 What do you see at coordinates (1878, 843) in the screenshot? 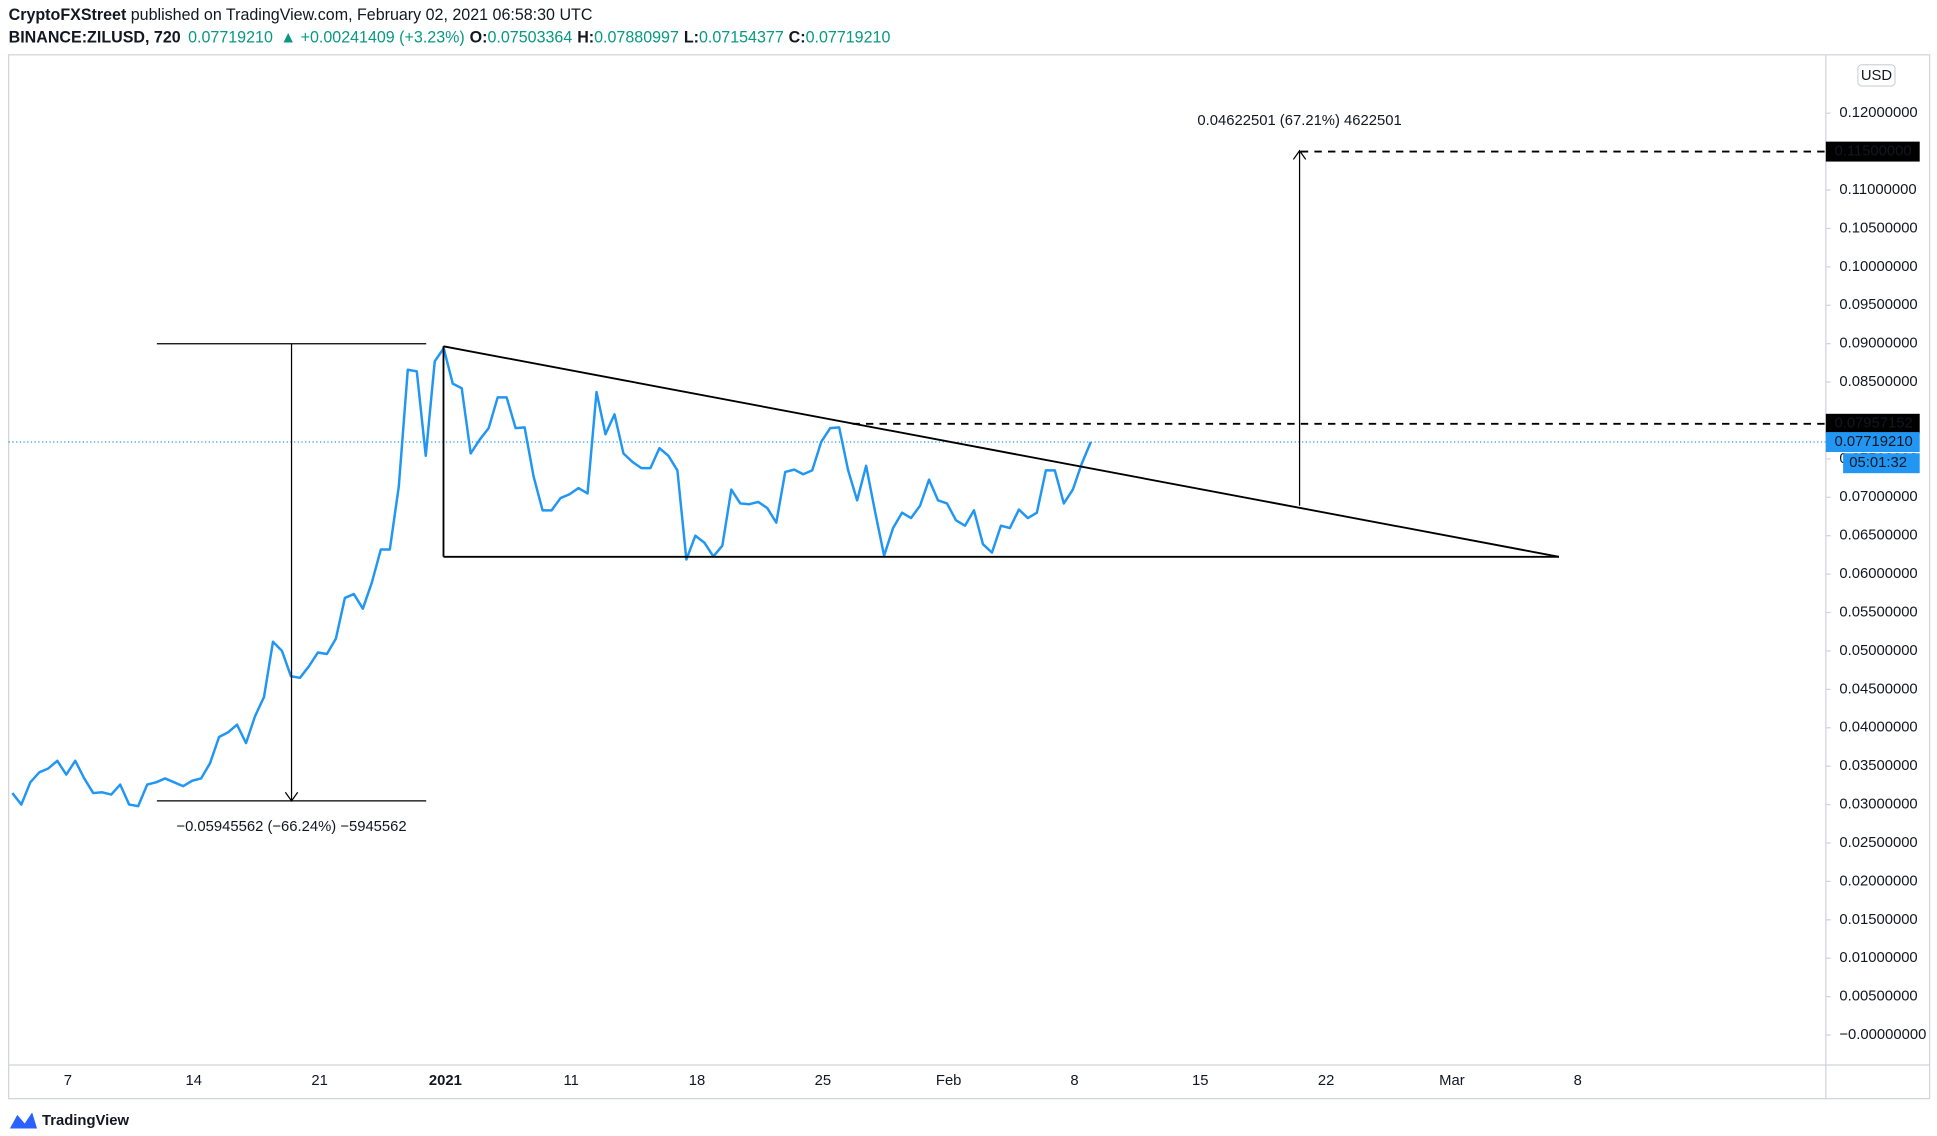
I see `y-tick-label: 0.02500000` at bounding box center [1878, 843].